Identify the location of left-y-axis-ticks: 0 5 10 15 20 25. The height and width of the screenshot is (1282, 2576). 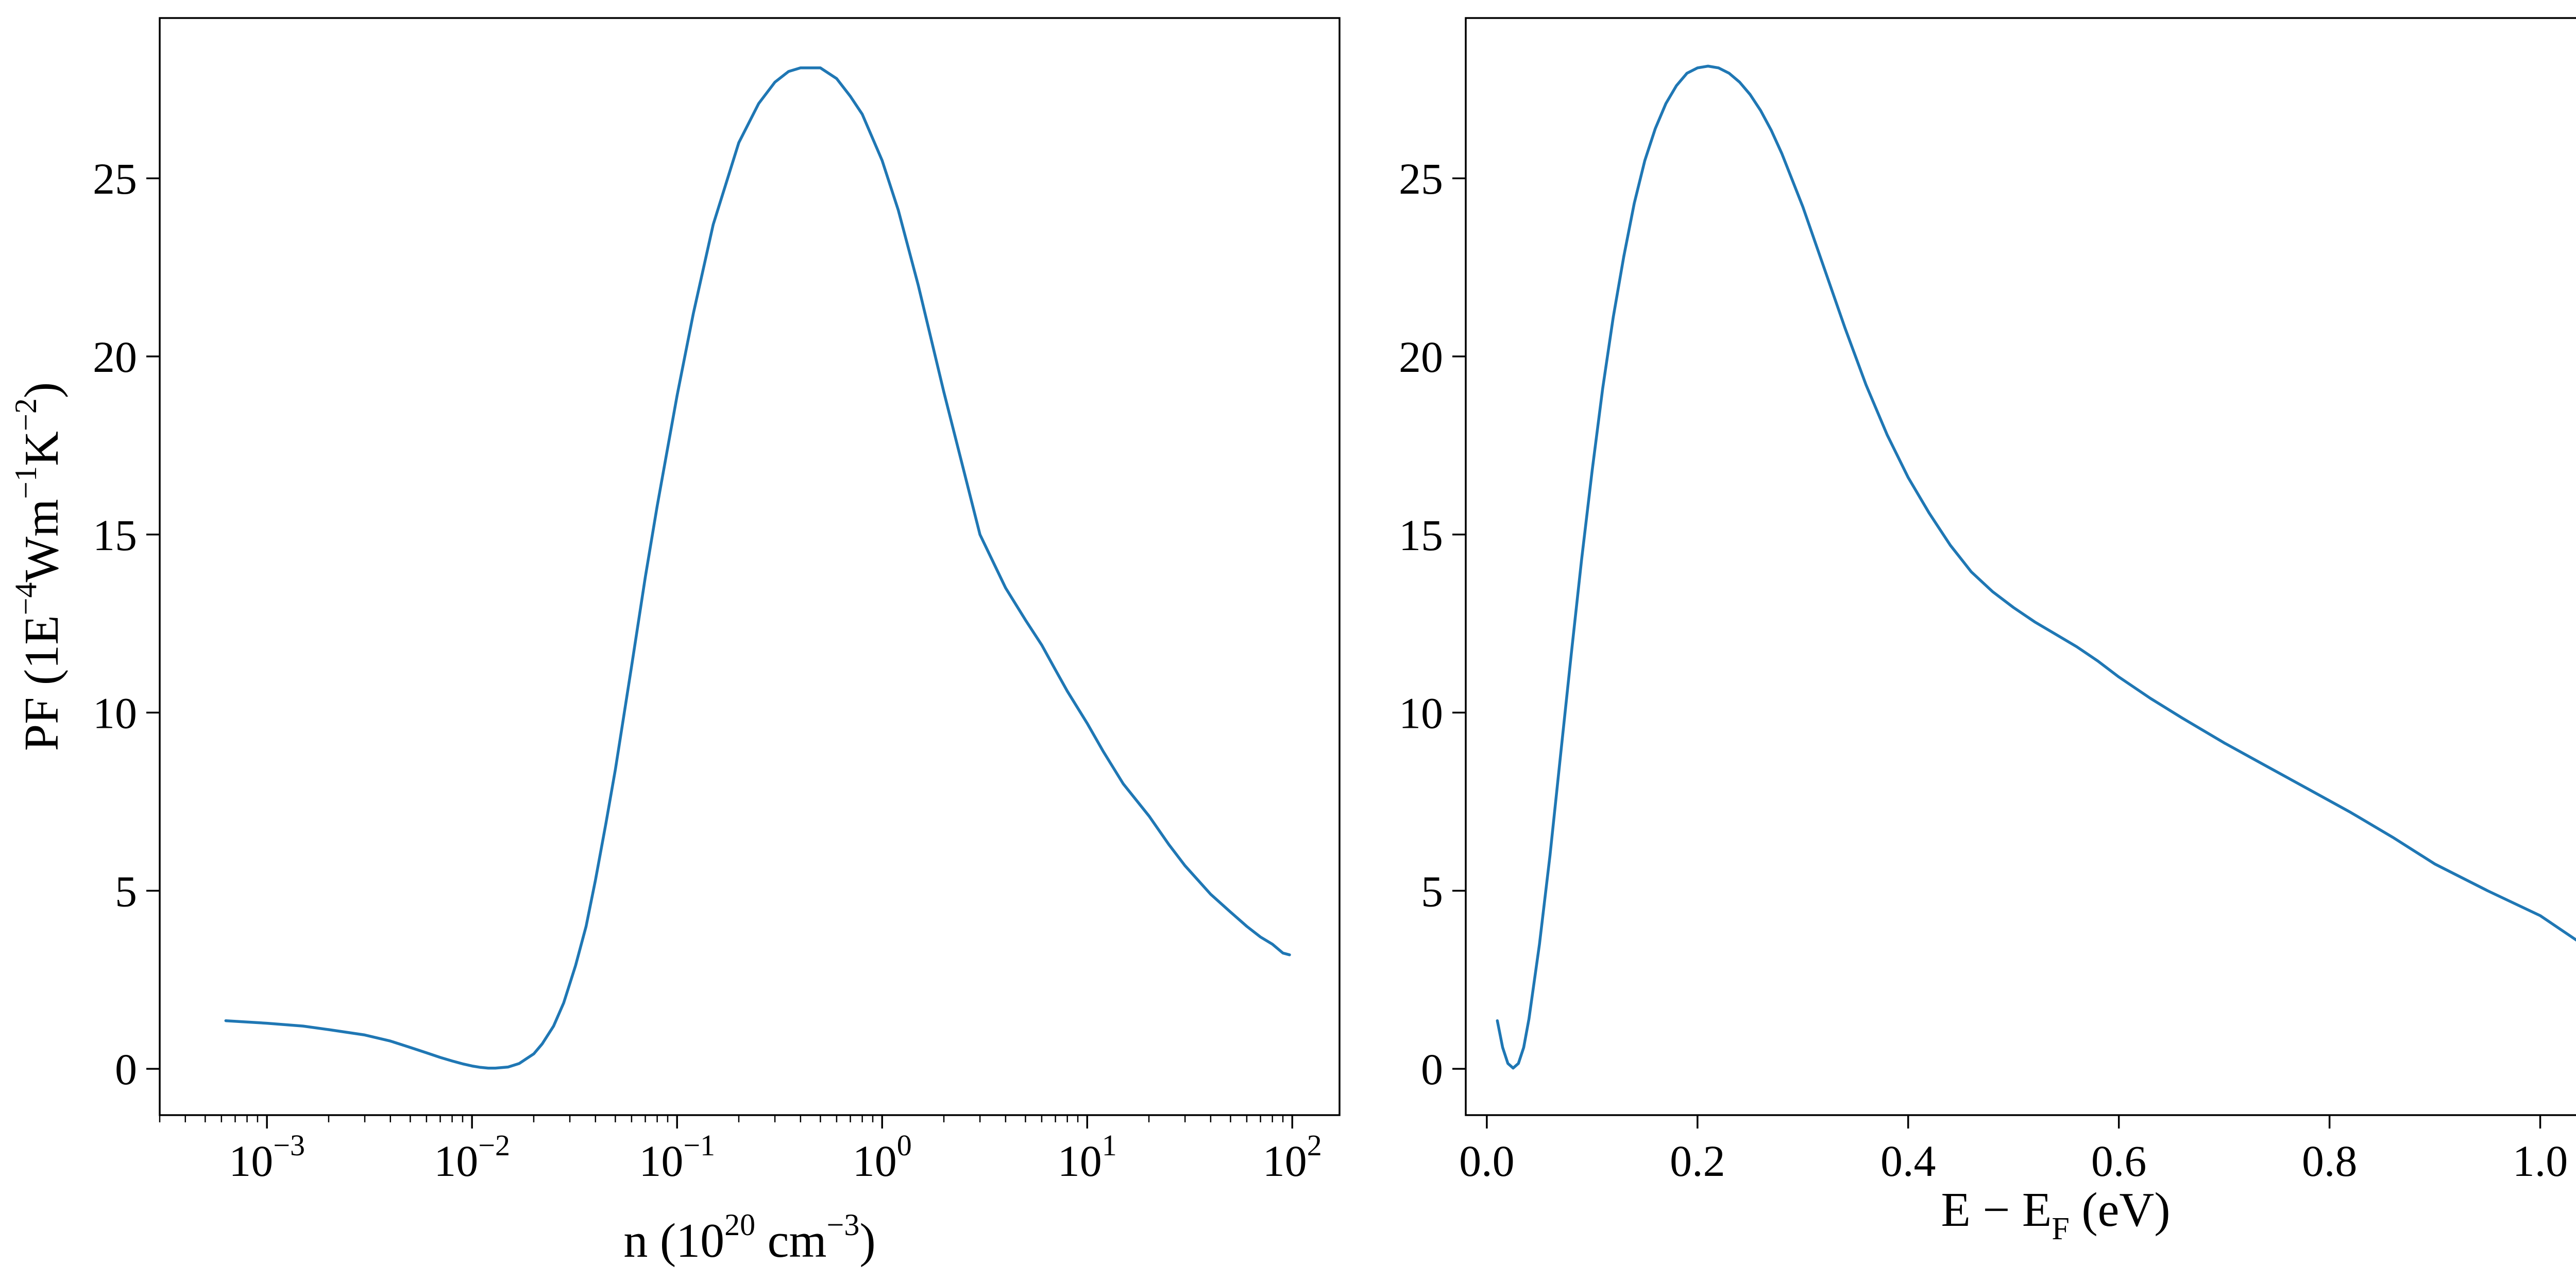
(127, 624).